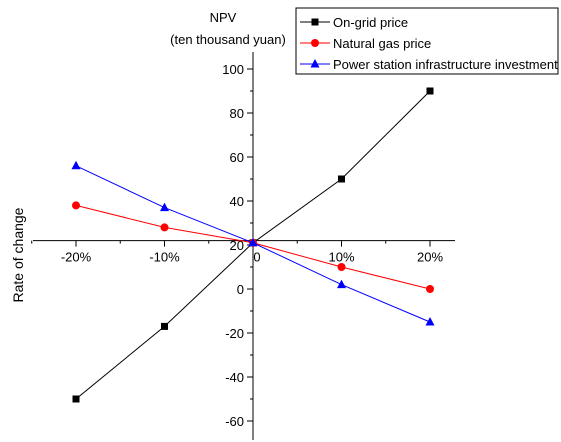  What do you see at coordinates (164, 257) in the screenshot?
I see `x-tick-label: -10%` at bounding box center [164, 257].